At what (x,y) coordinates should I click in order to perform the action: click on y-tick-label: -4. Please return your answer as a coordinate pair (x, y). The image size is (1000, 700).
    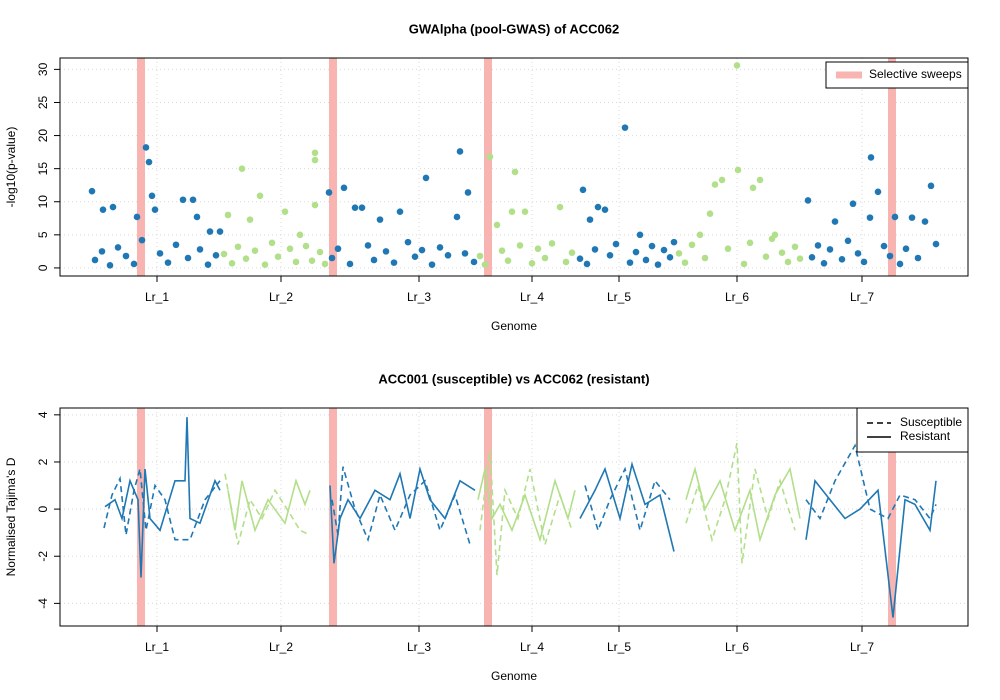
    Looking at the image, I should click on (43, 603).